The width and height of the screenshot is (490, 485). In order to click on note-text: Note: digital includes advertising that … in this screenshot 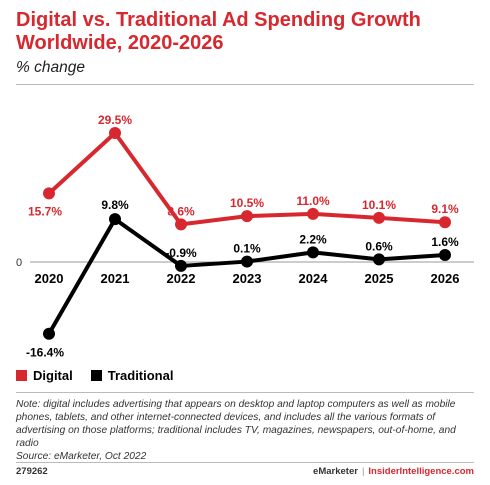, I will do `click(236, 424)`.